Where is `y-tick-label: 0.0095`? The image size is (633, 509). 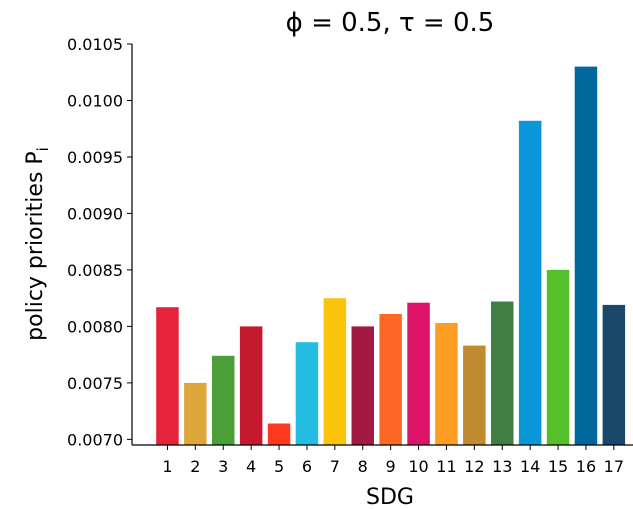
y-tick-label: 0.0095 is located at coordinates (95, 157).